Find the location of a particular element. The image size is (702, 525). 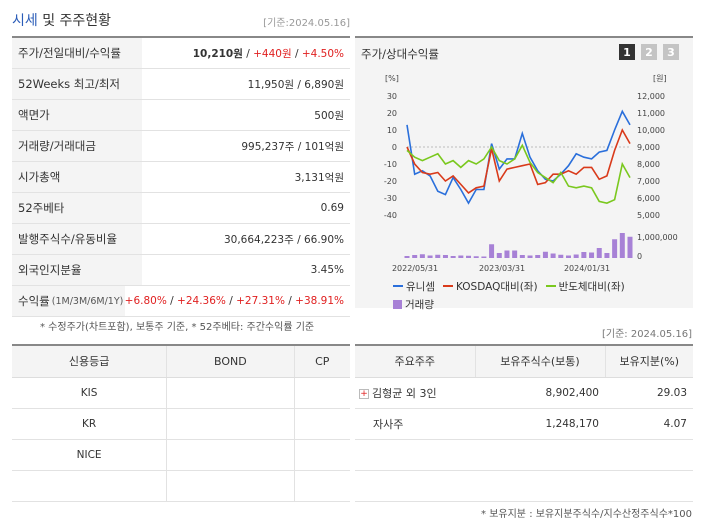

holder-header: 보유지분(%) is located at coordinates (649, 362).